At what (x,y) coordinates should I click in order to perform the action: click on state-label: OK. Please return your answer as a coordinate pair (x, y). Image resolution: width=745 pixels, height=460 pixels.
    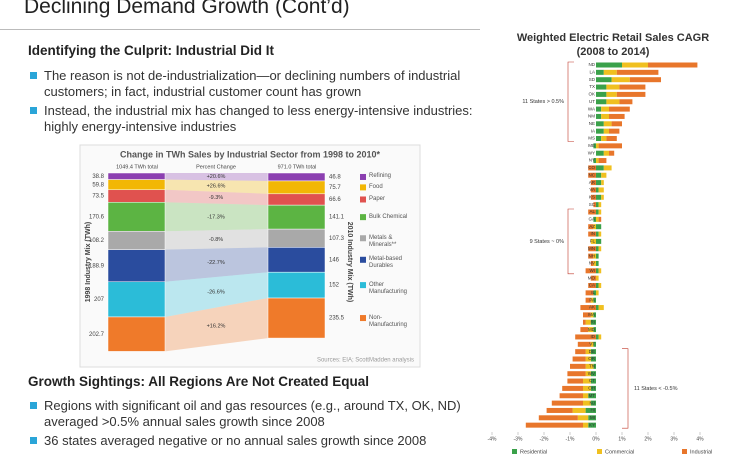
    Looking at the image, I should click on (591, 94).